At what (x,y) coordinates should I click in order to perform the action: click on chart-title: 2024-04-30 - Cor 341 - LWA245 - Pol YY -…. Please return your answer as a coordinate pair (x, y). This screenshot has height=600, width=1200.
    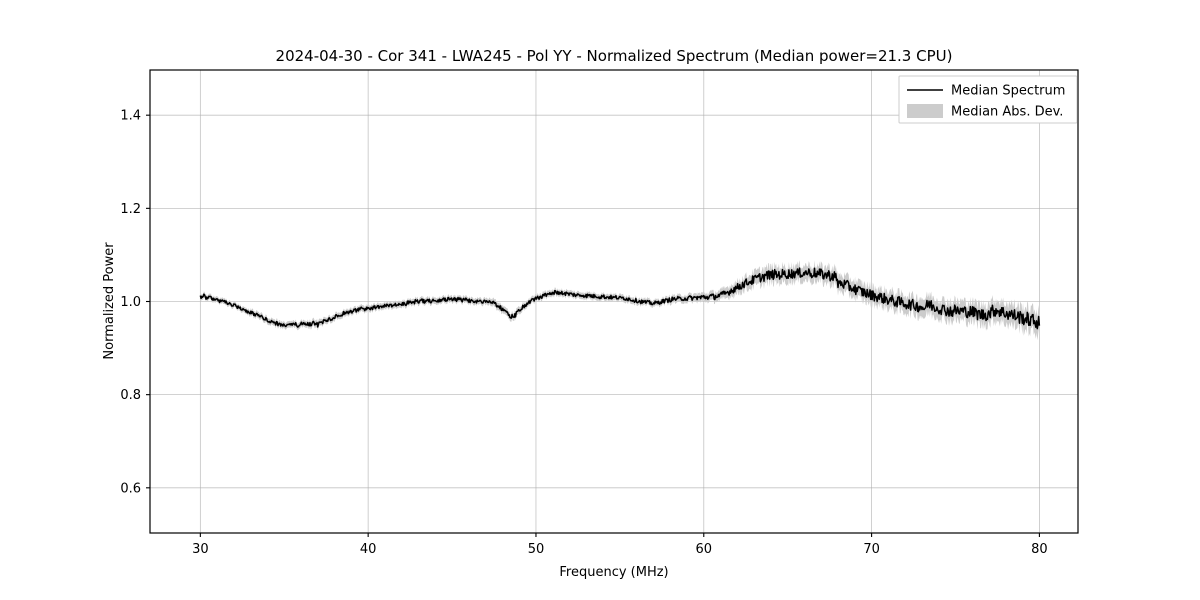
    Looking at the image, I should click on (614, 56).